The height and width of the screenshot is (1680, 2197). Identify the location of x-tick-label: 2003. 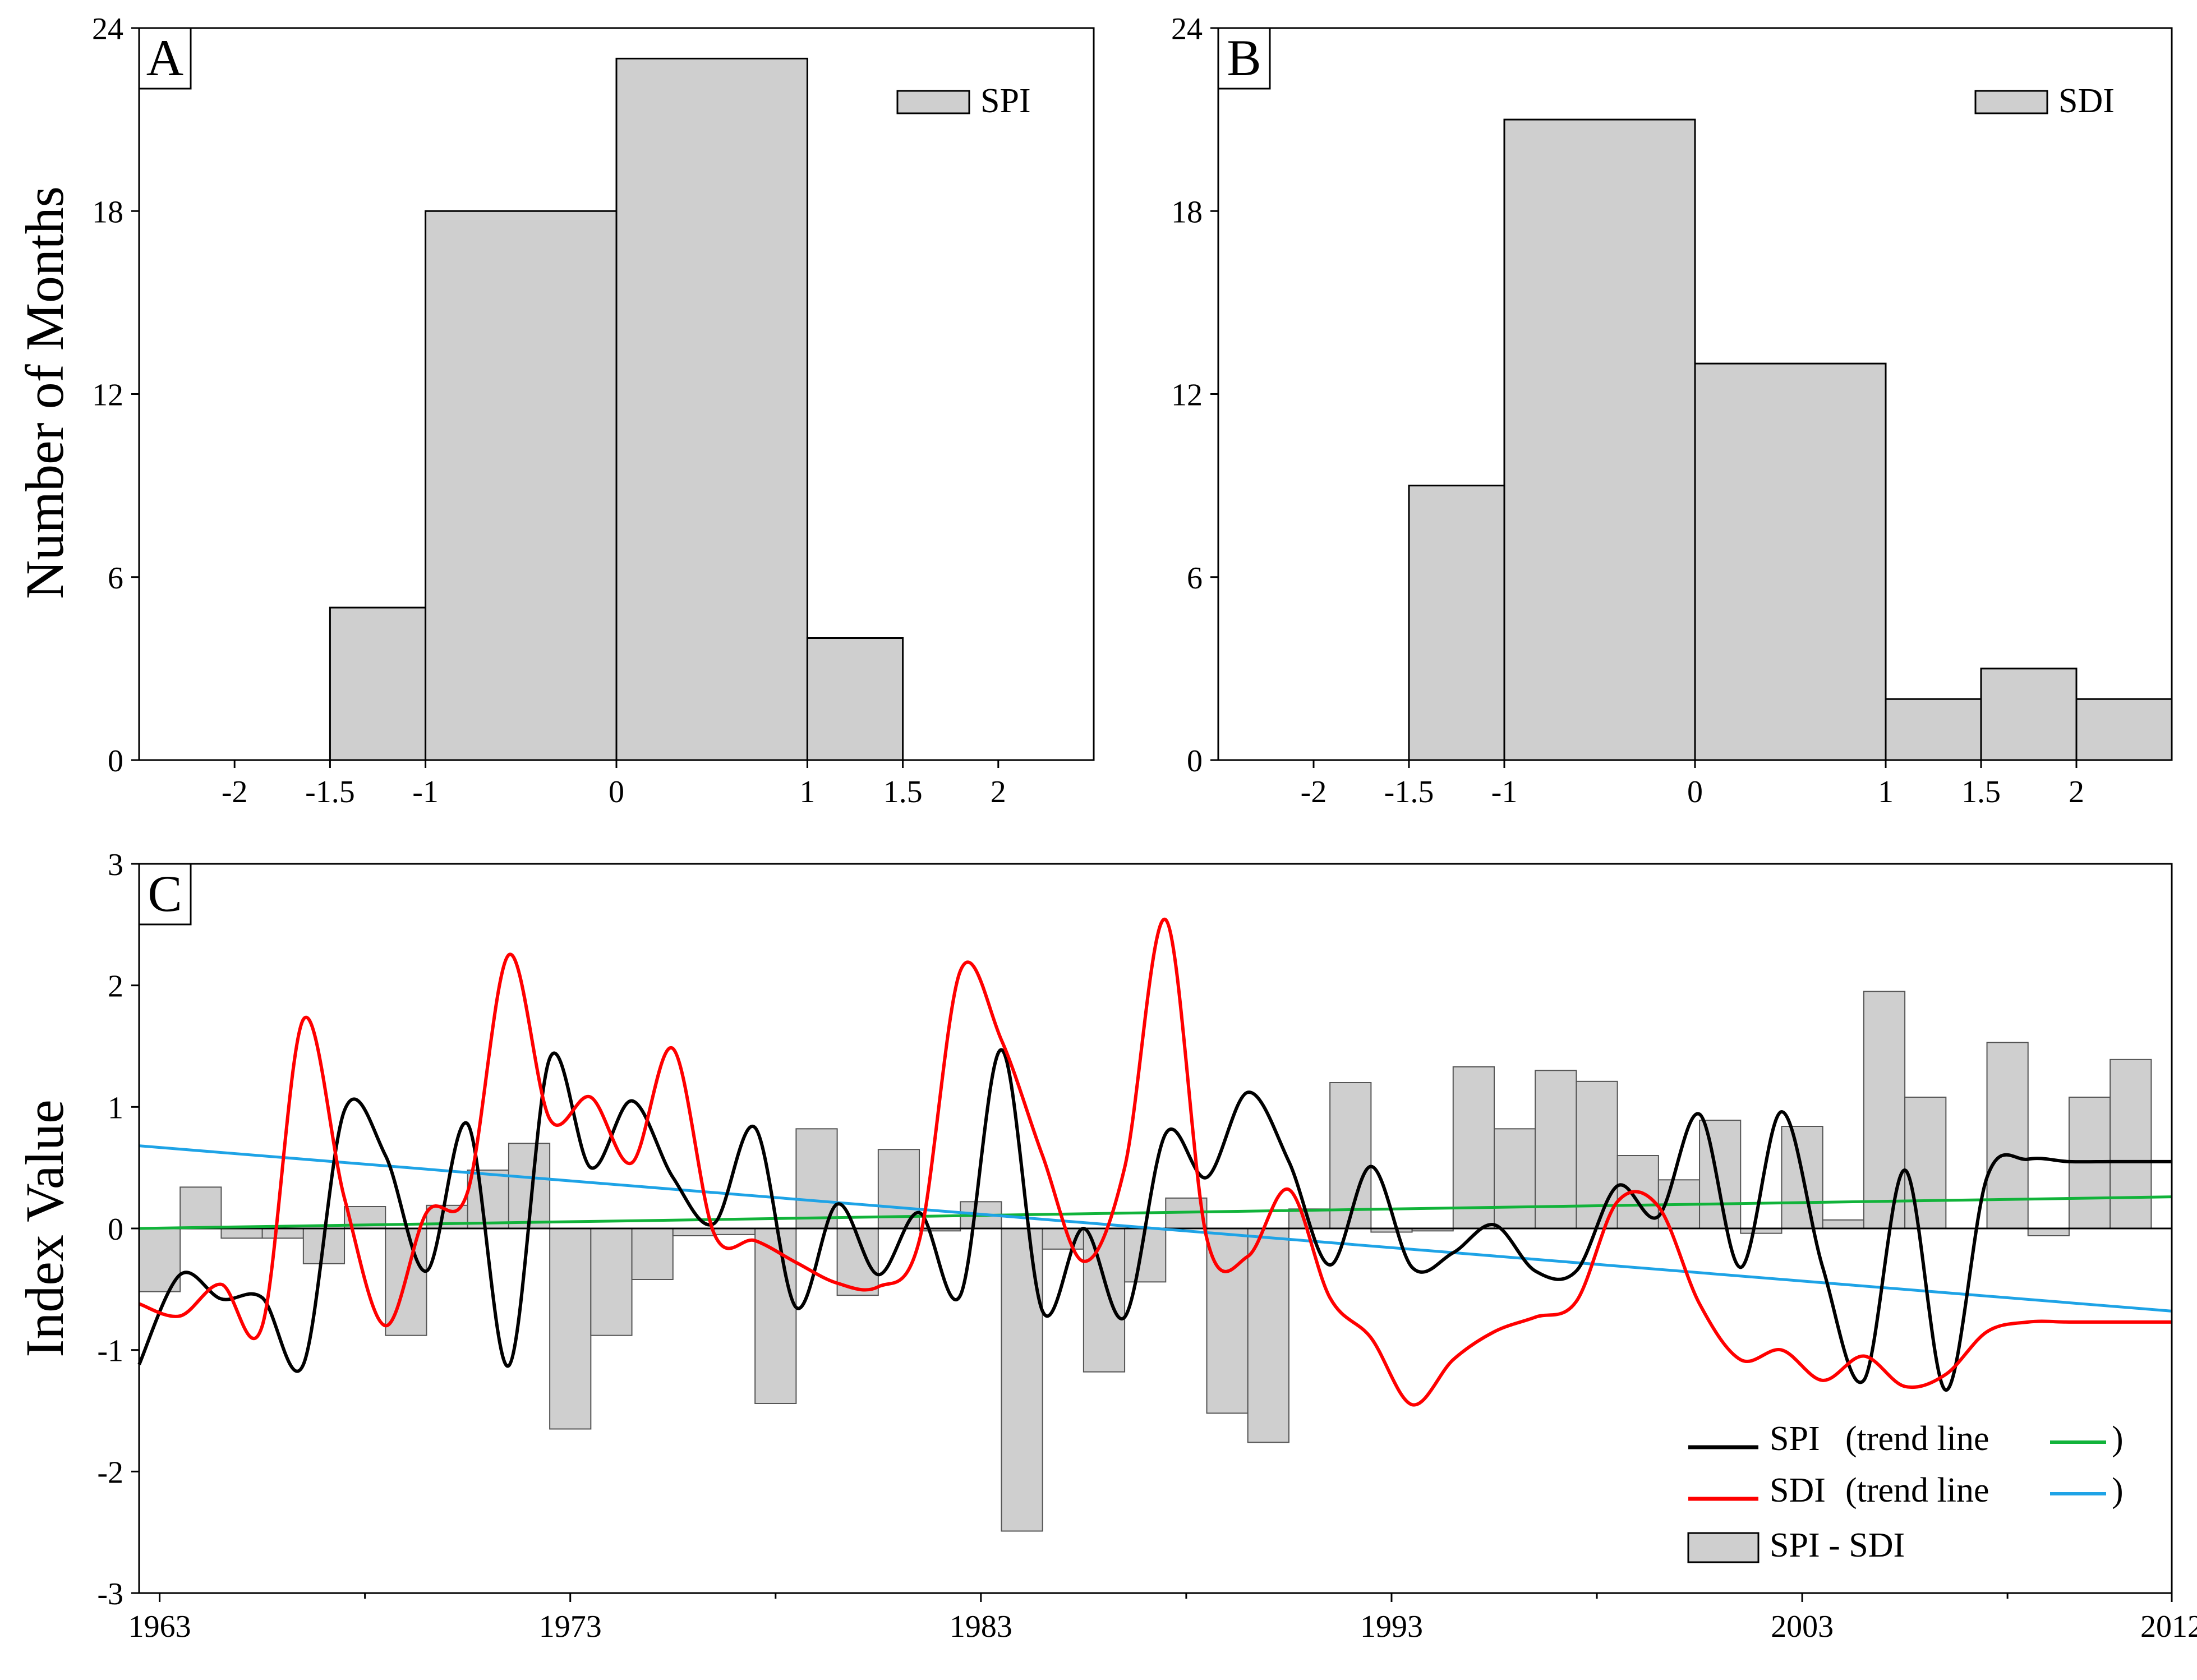
(1802, 1626).